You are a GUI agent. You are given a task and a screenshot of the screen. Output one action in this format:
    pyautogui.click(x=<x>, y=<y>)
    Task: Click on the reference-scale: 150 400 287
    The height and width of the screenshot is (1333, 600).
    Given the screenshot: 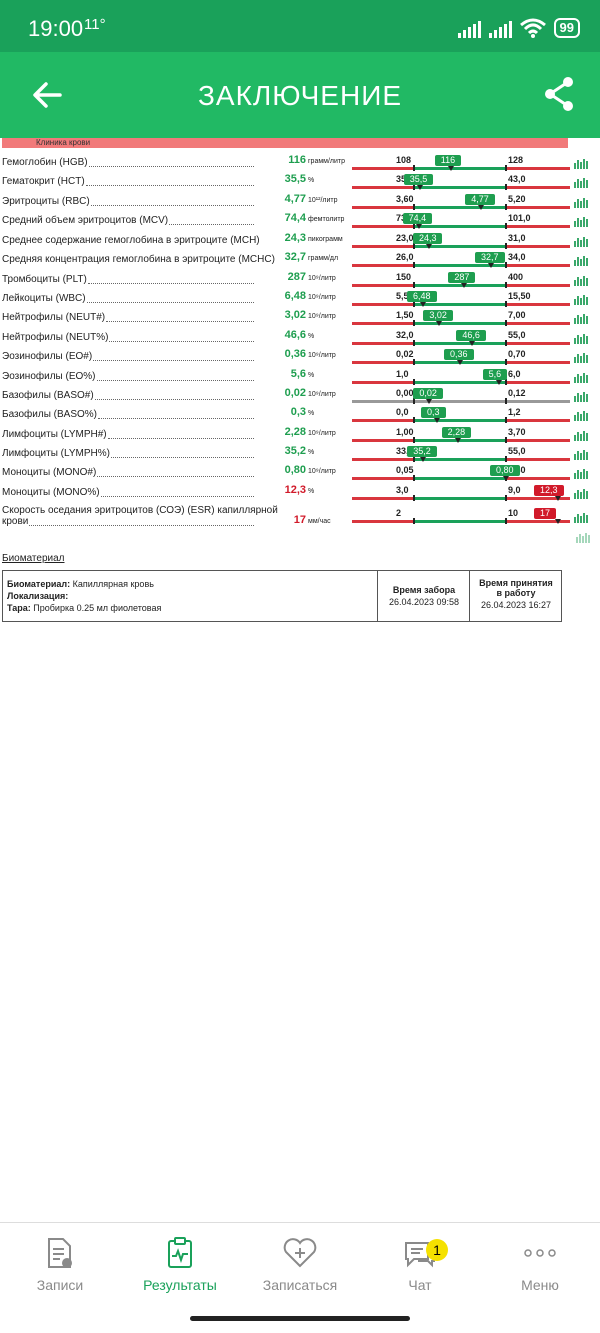 What is the action you would take?
    pyautogui.click(x=461, y=280)
    